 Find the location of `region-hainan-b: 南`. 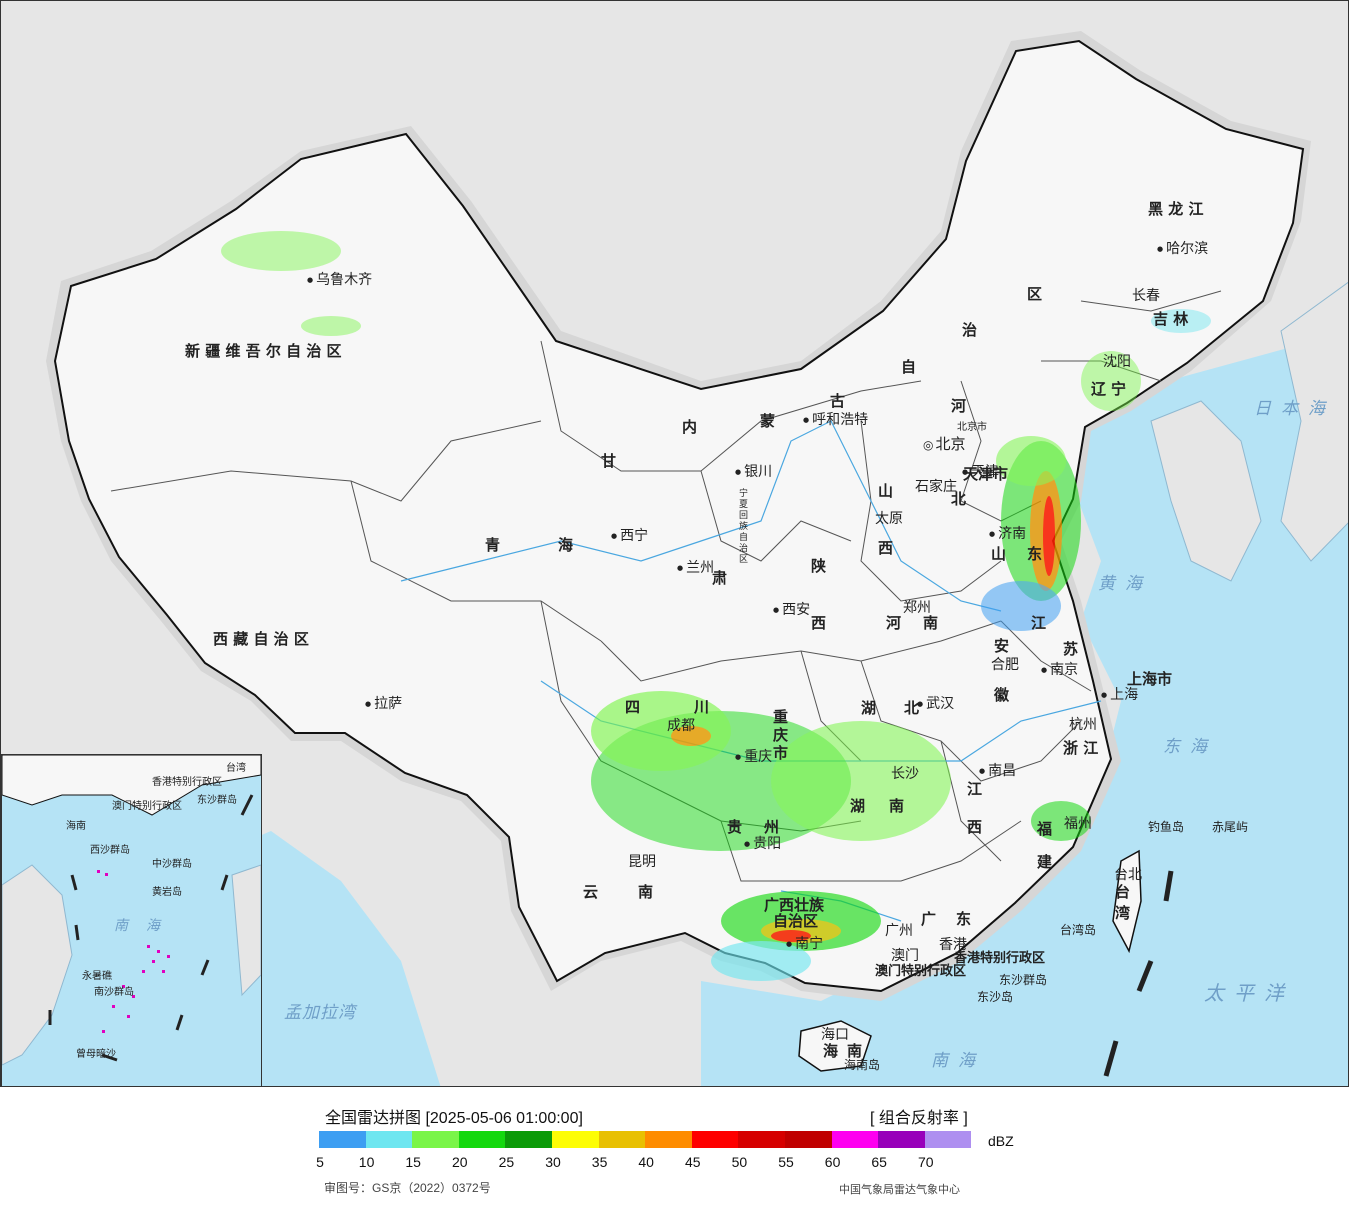

region-hainan-b: 南 is located at coordinates (855, 1051).